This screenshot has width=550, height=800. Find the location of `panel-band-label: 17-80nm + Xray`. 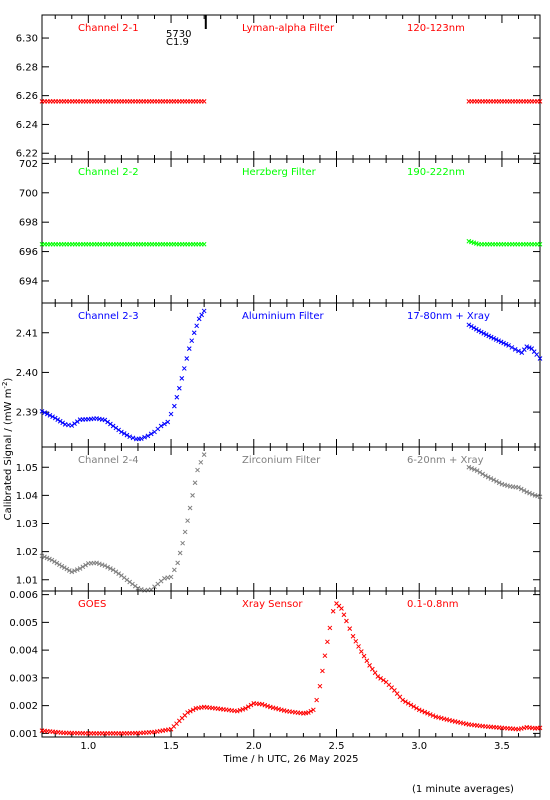

panel-band-label: 17-80nm + Xray is located at coordinates (448, 316).